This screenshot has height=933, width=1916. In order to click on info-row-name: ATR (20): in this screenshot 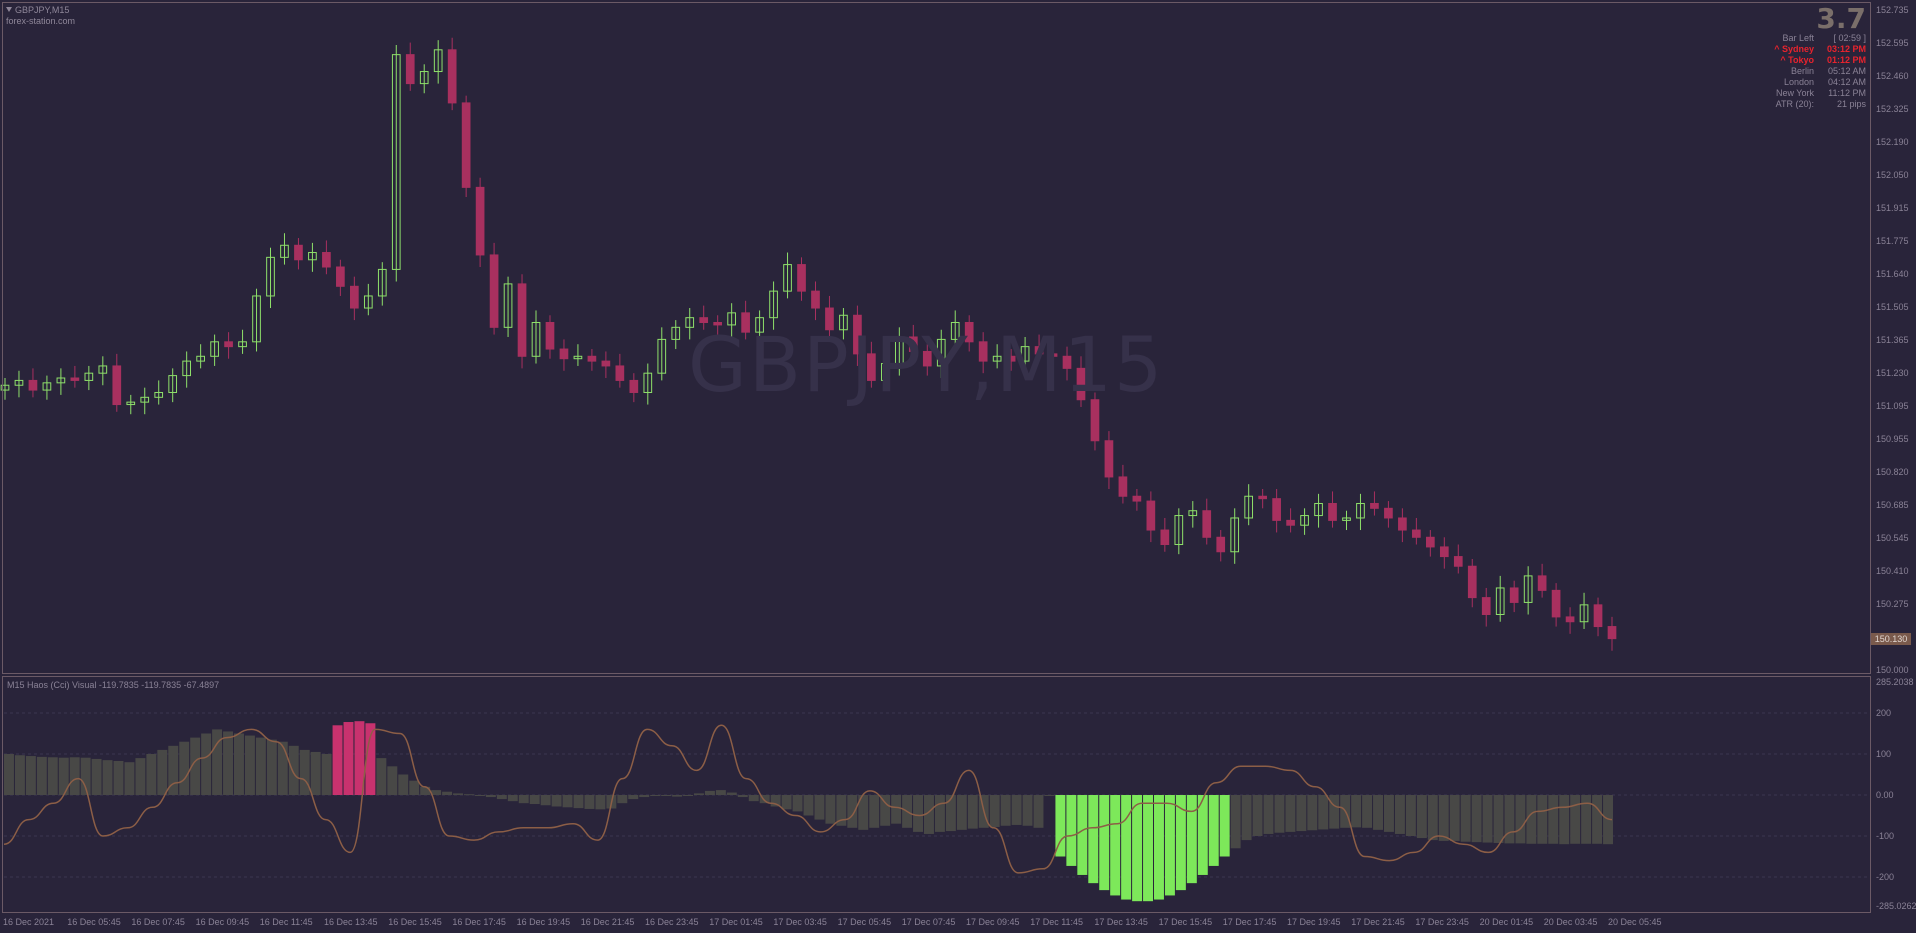, I will do `click(1794, 104)`.